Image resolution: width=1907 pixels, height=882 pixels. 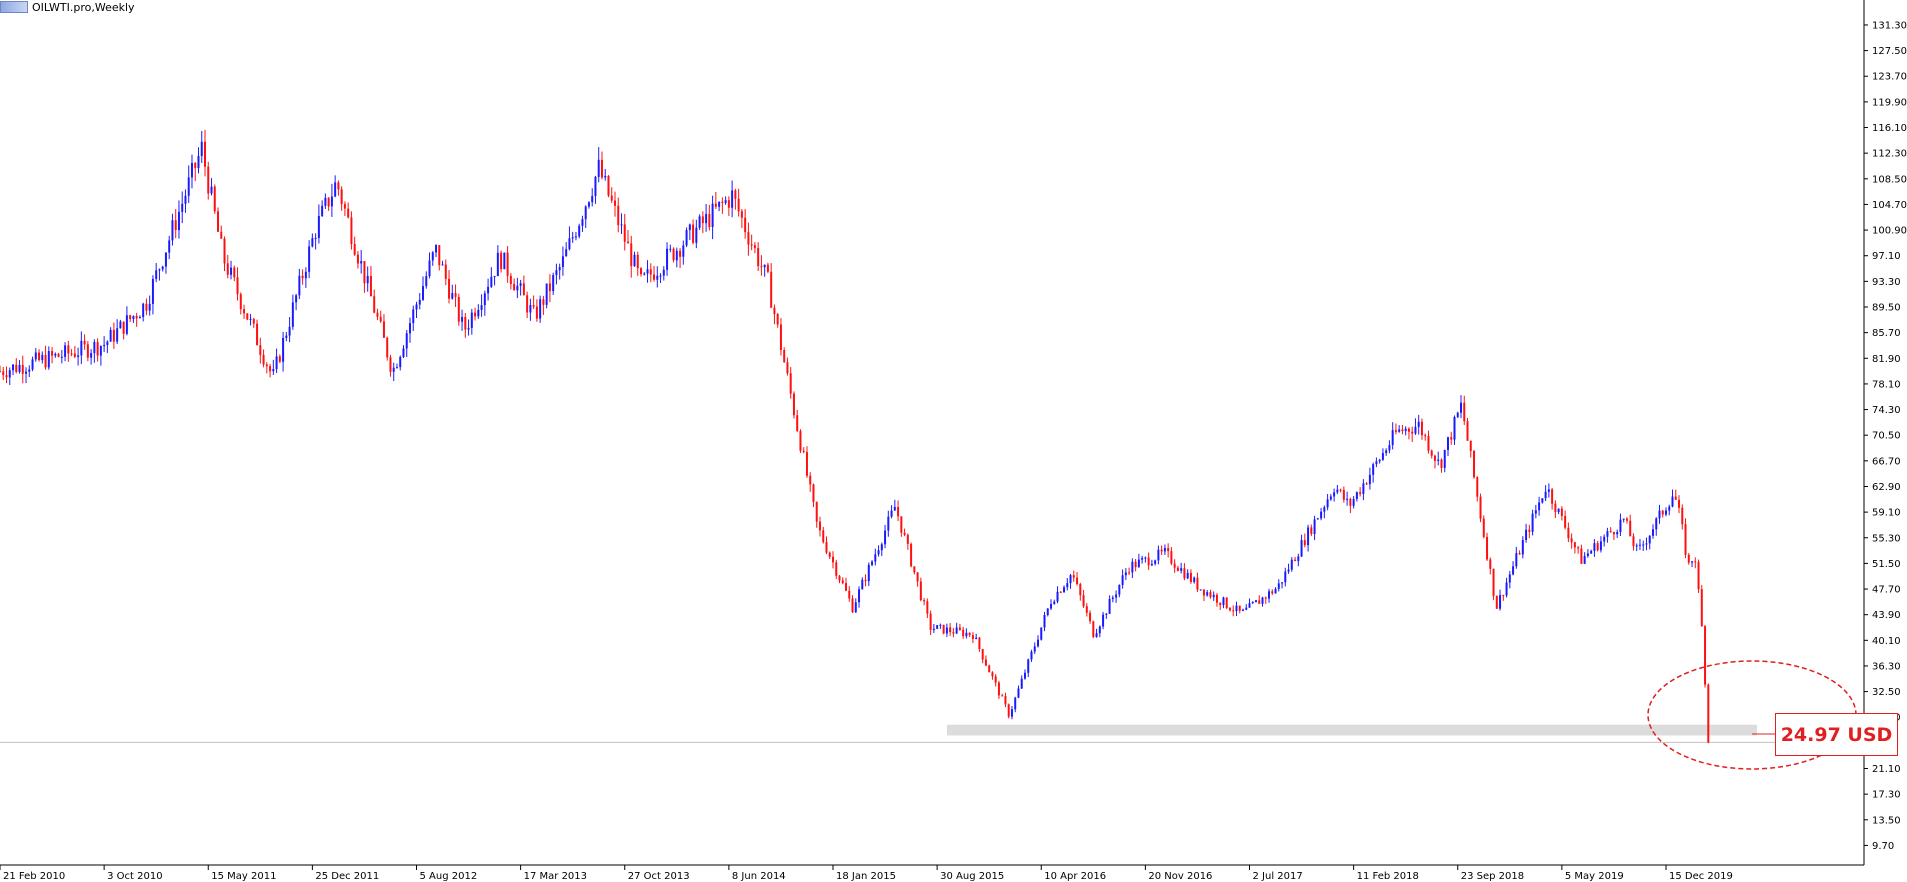 What do you see at coordinates (1886, 666) in the screenshot?
I see `y-tick-label: 36.30` at bounding box center [1886, 666].